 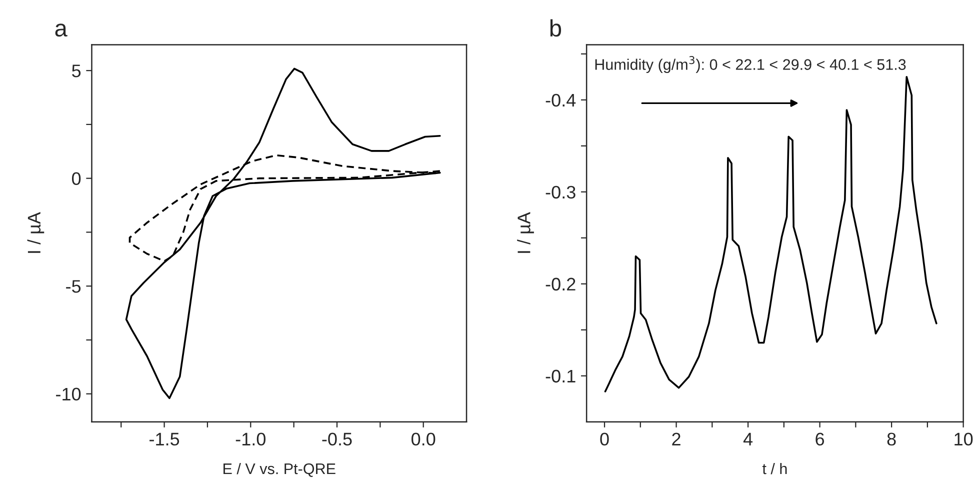 What do you see at coordinates (556, 28) in the screenshot?
I see `chart-title: b` at bounding box center [556, 28].